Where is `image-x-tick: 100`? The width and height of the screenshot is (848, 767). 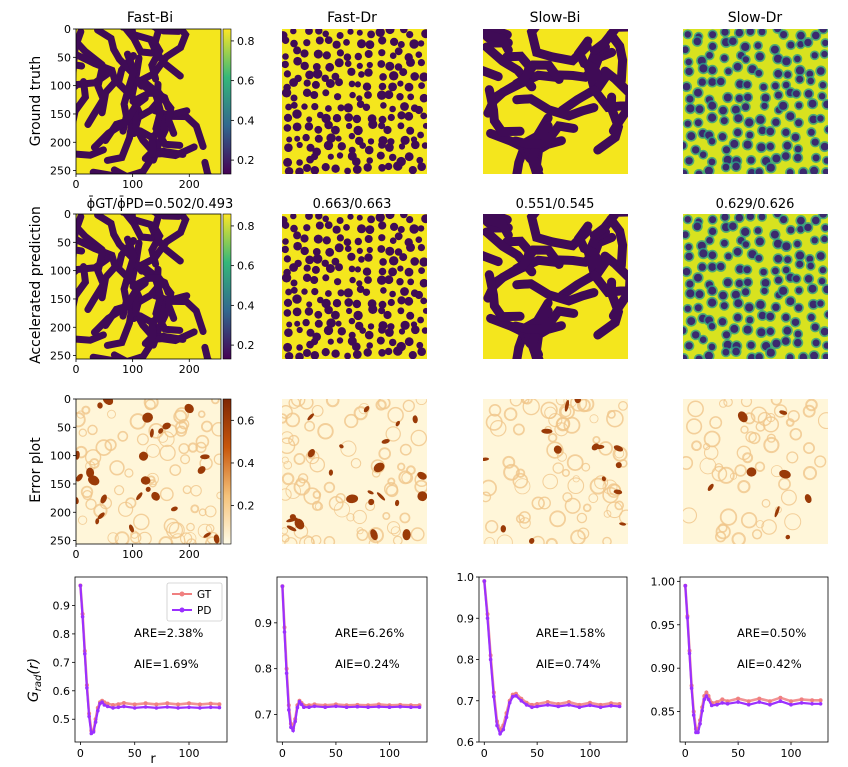
image-x-tick: 100 is located at coordinates (132, 184).